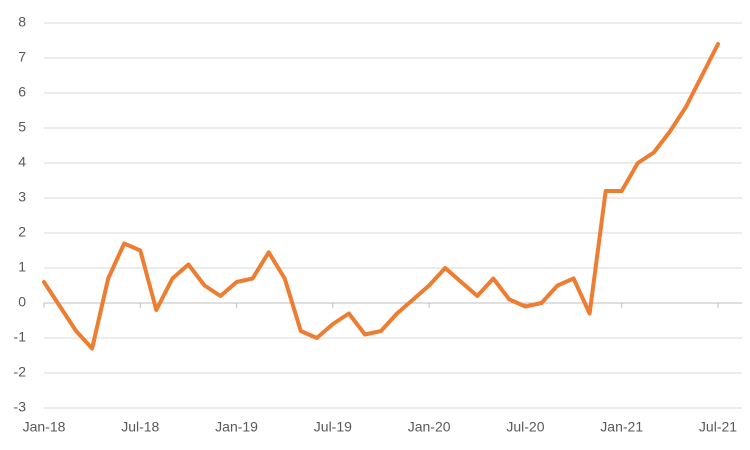 Image resolution: width=750 pixels, height=450 pixels. What do you see at coordinates (22, 92) in the screenshot?
I see `y-tick-label: 6` at bounding box center [22, 92].